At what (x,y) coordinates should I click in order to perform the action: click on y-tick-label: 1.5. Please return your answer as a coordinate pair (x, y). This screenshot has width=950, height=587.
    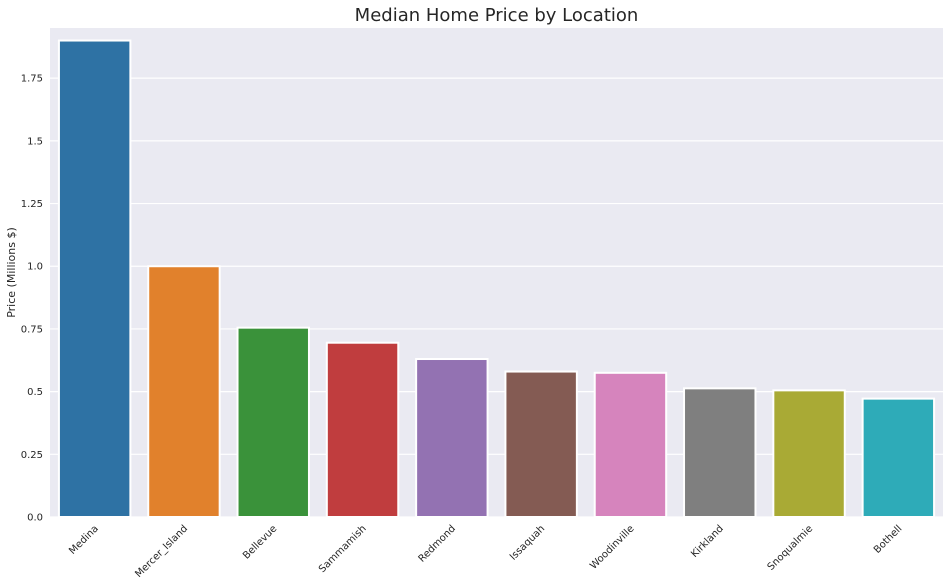
    Looking at the image, I should click on (35, 141).